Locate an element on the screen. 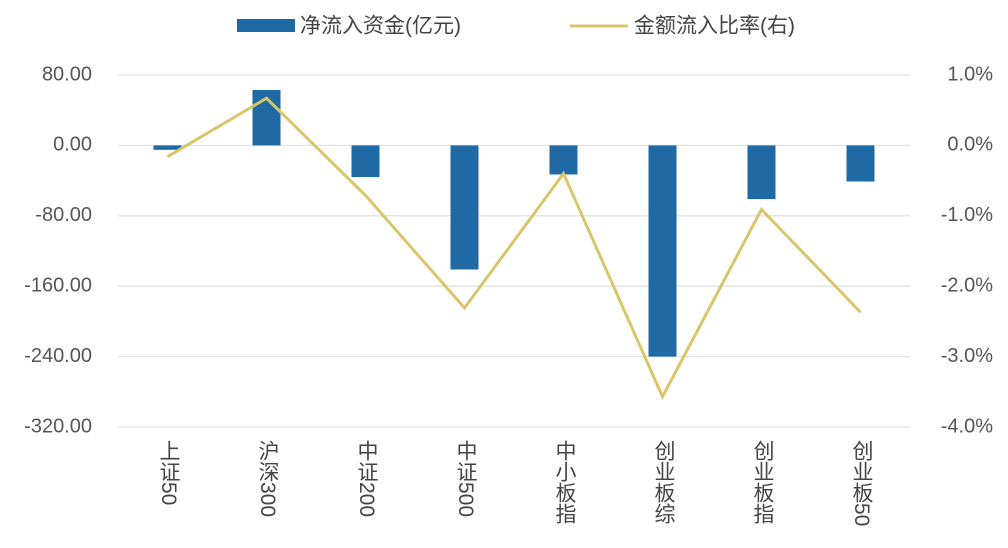 Image resolution: width=1008 pixels, height=548 pixels. y2-tick-label: -2.0% is located at coordinates (967, 285).